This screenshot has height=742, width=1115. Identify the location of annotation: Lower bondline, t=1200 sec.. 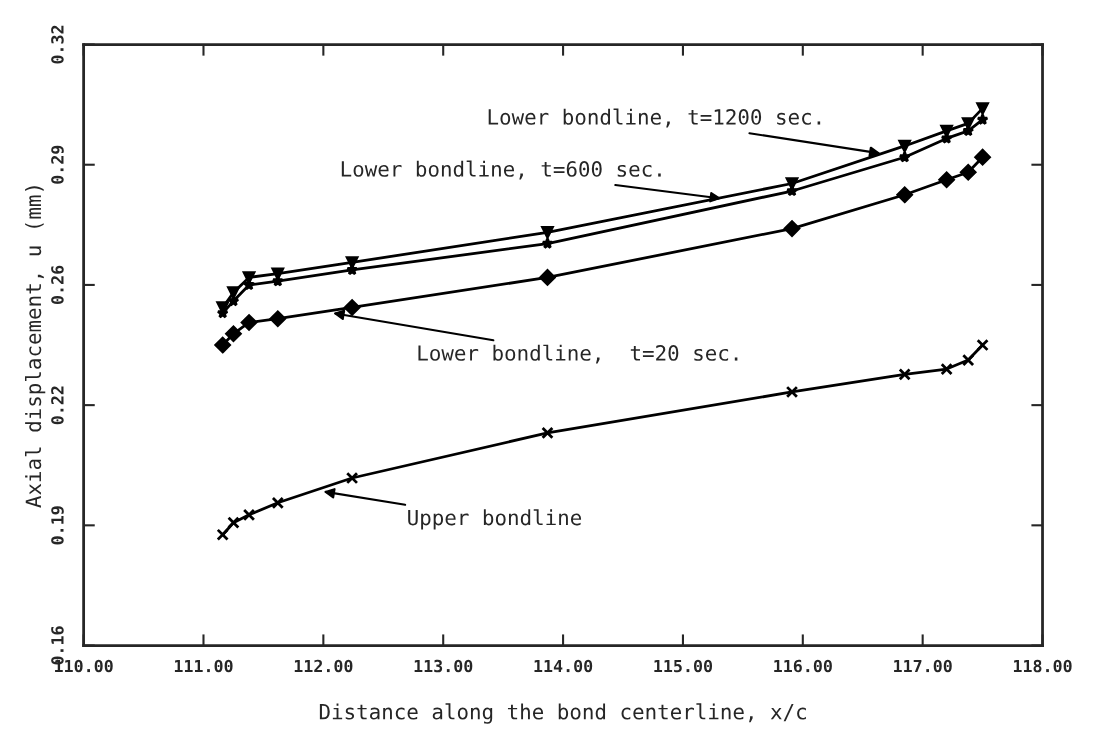
(654, 118).